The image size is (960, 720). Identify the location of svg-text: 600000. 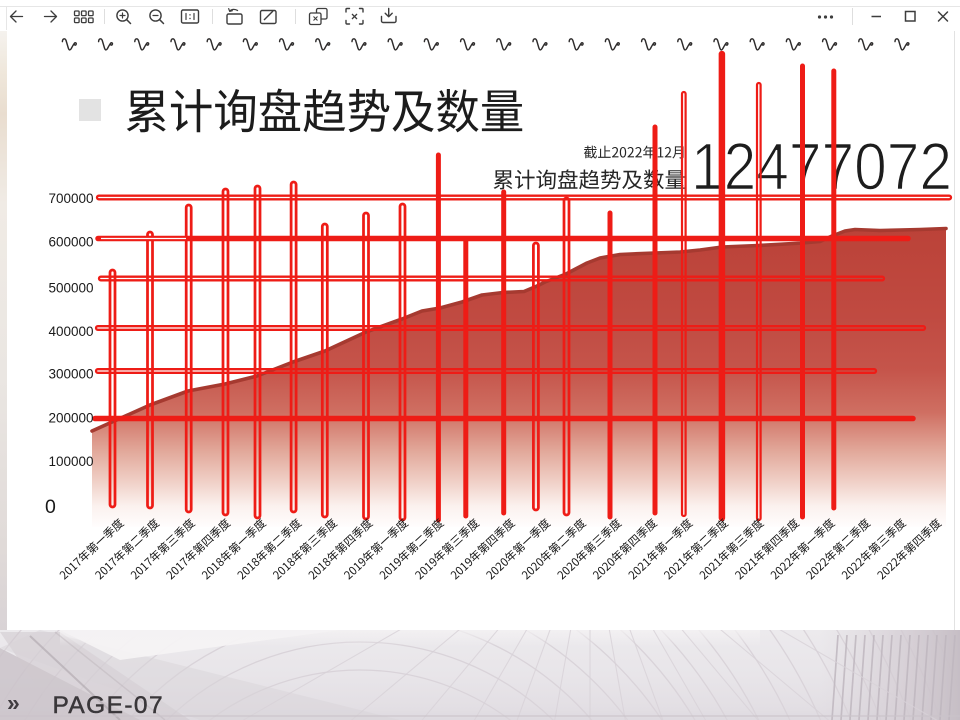
(70, 242).